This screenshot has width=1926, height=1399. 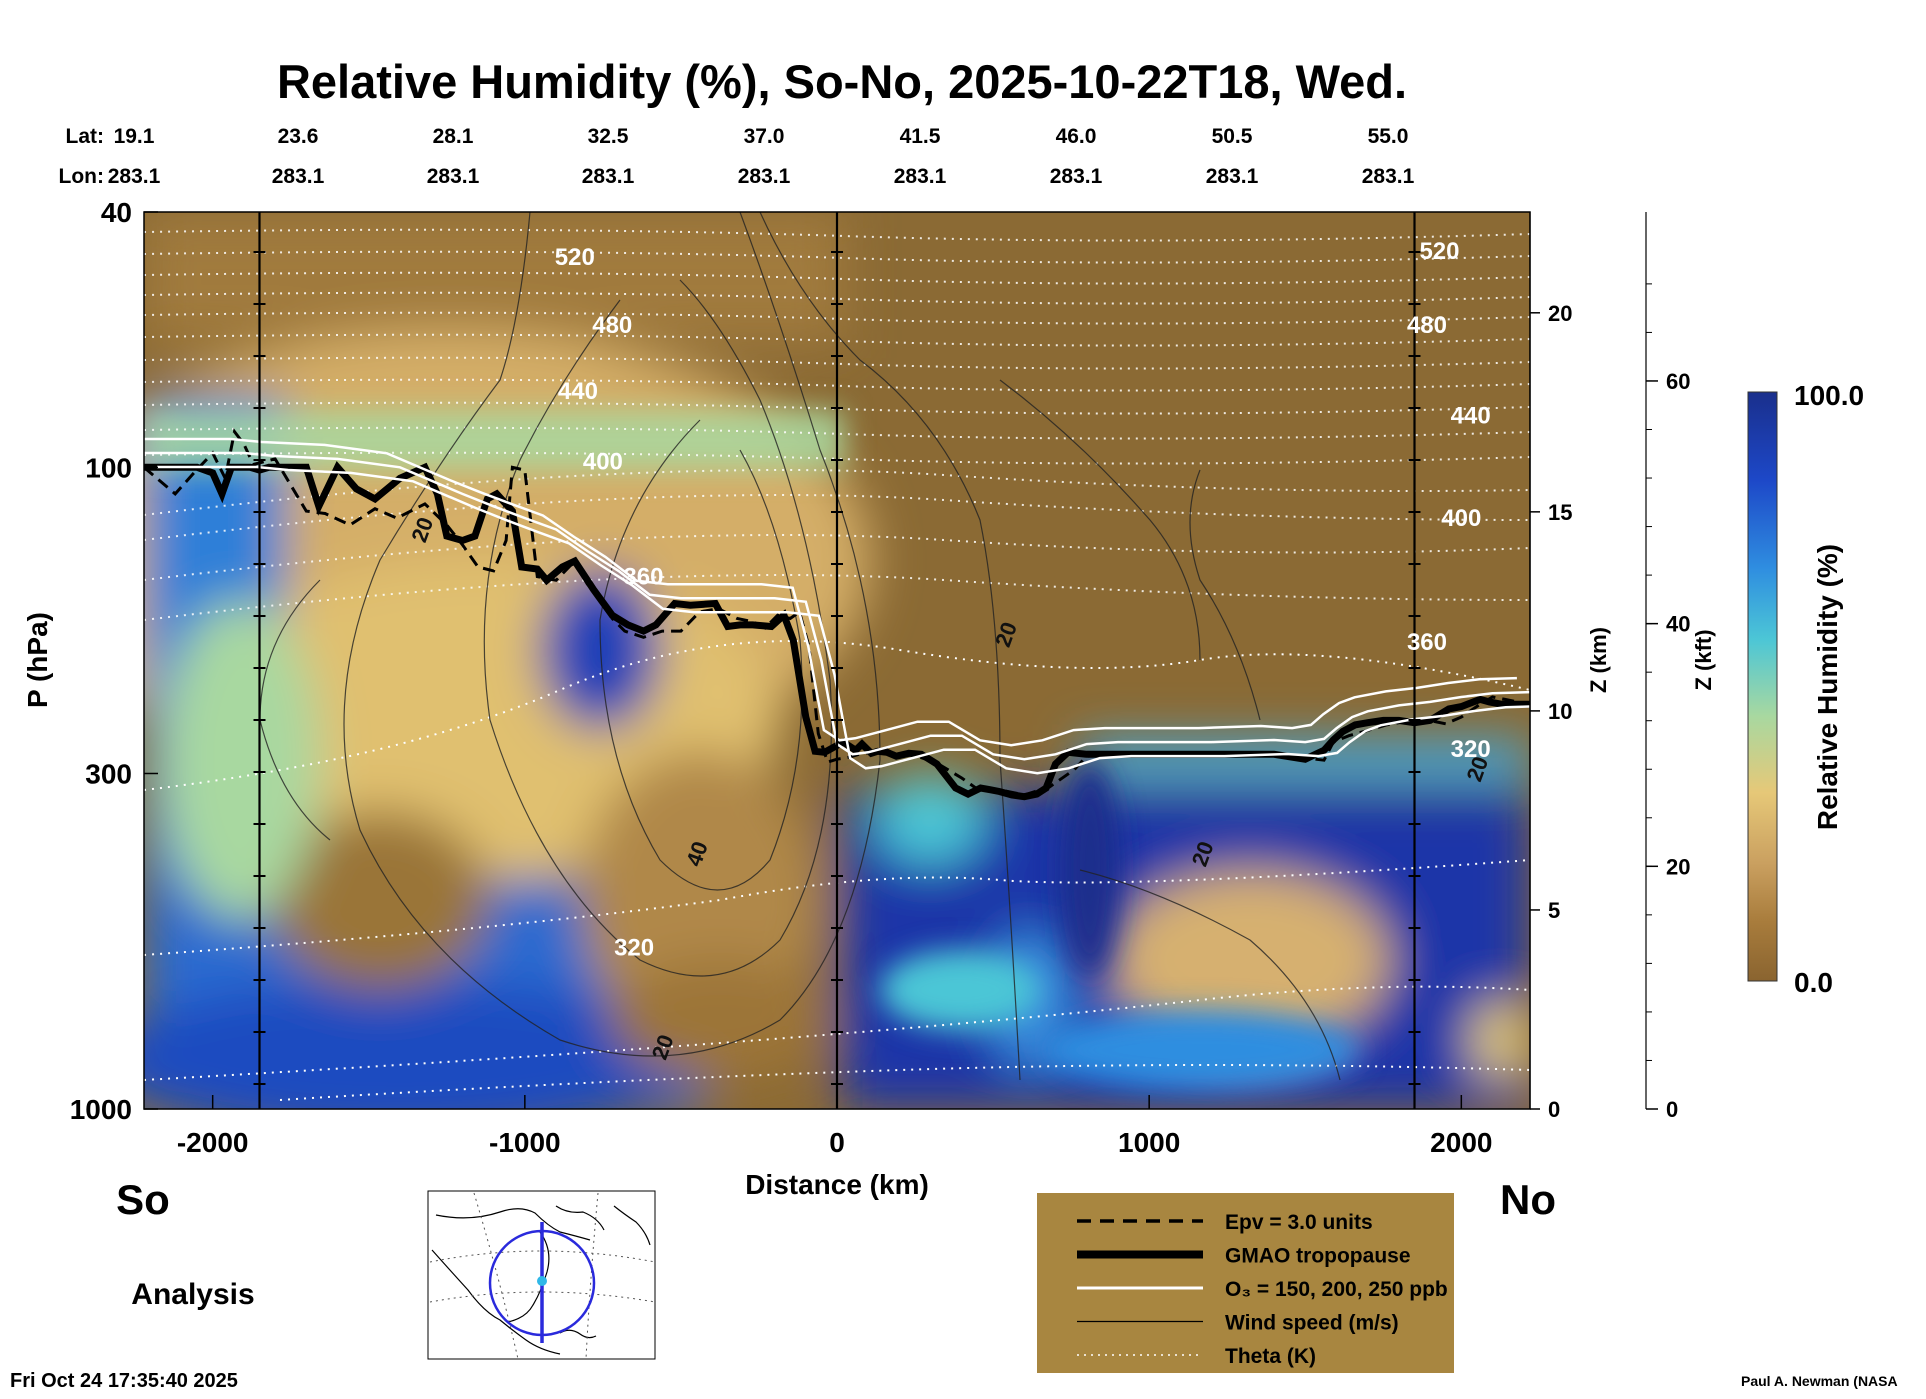 I want to click on x-tick-label: 2000, so click(x=1461, y=1142).